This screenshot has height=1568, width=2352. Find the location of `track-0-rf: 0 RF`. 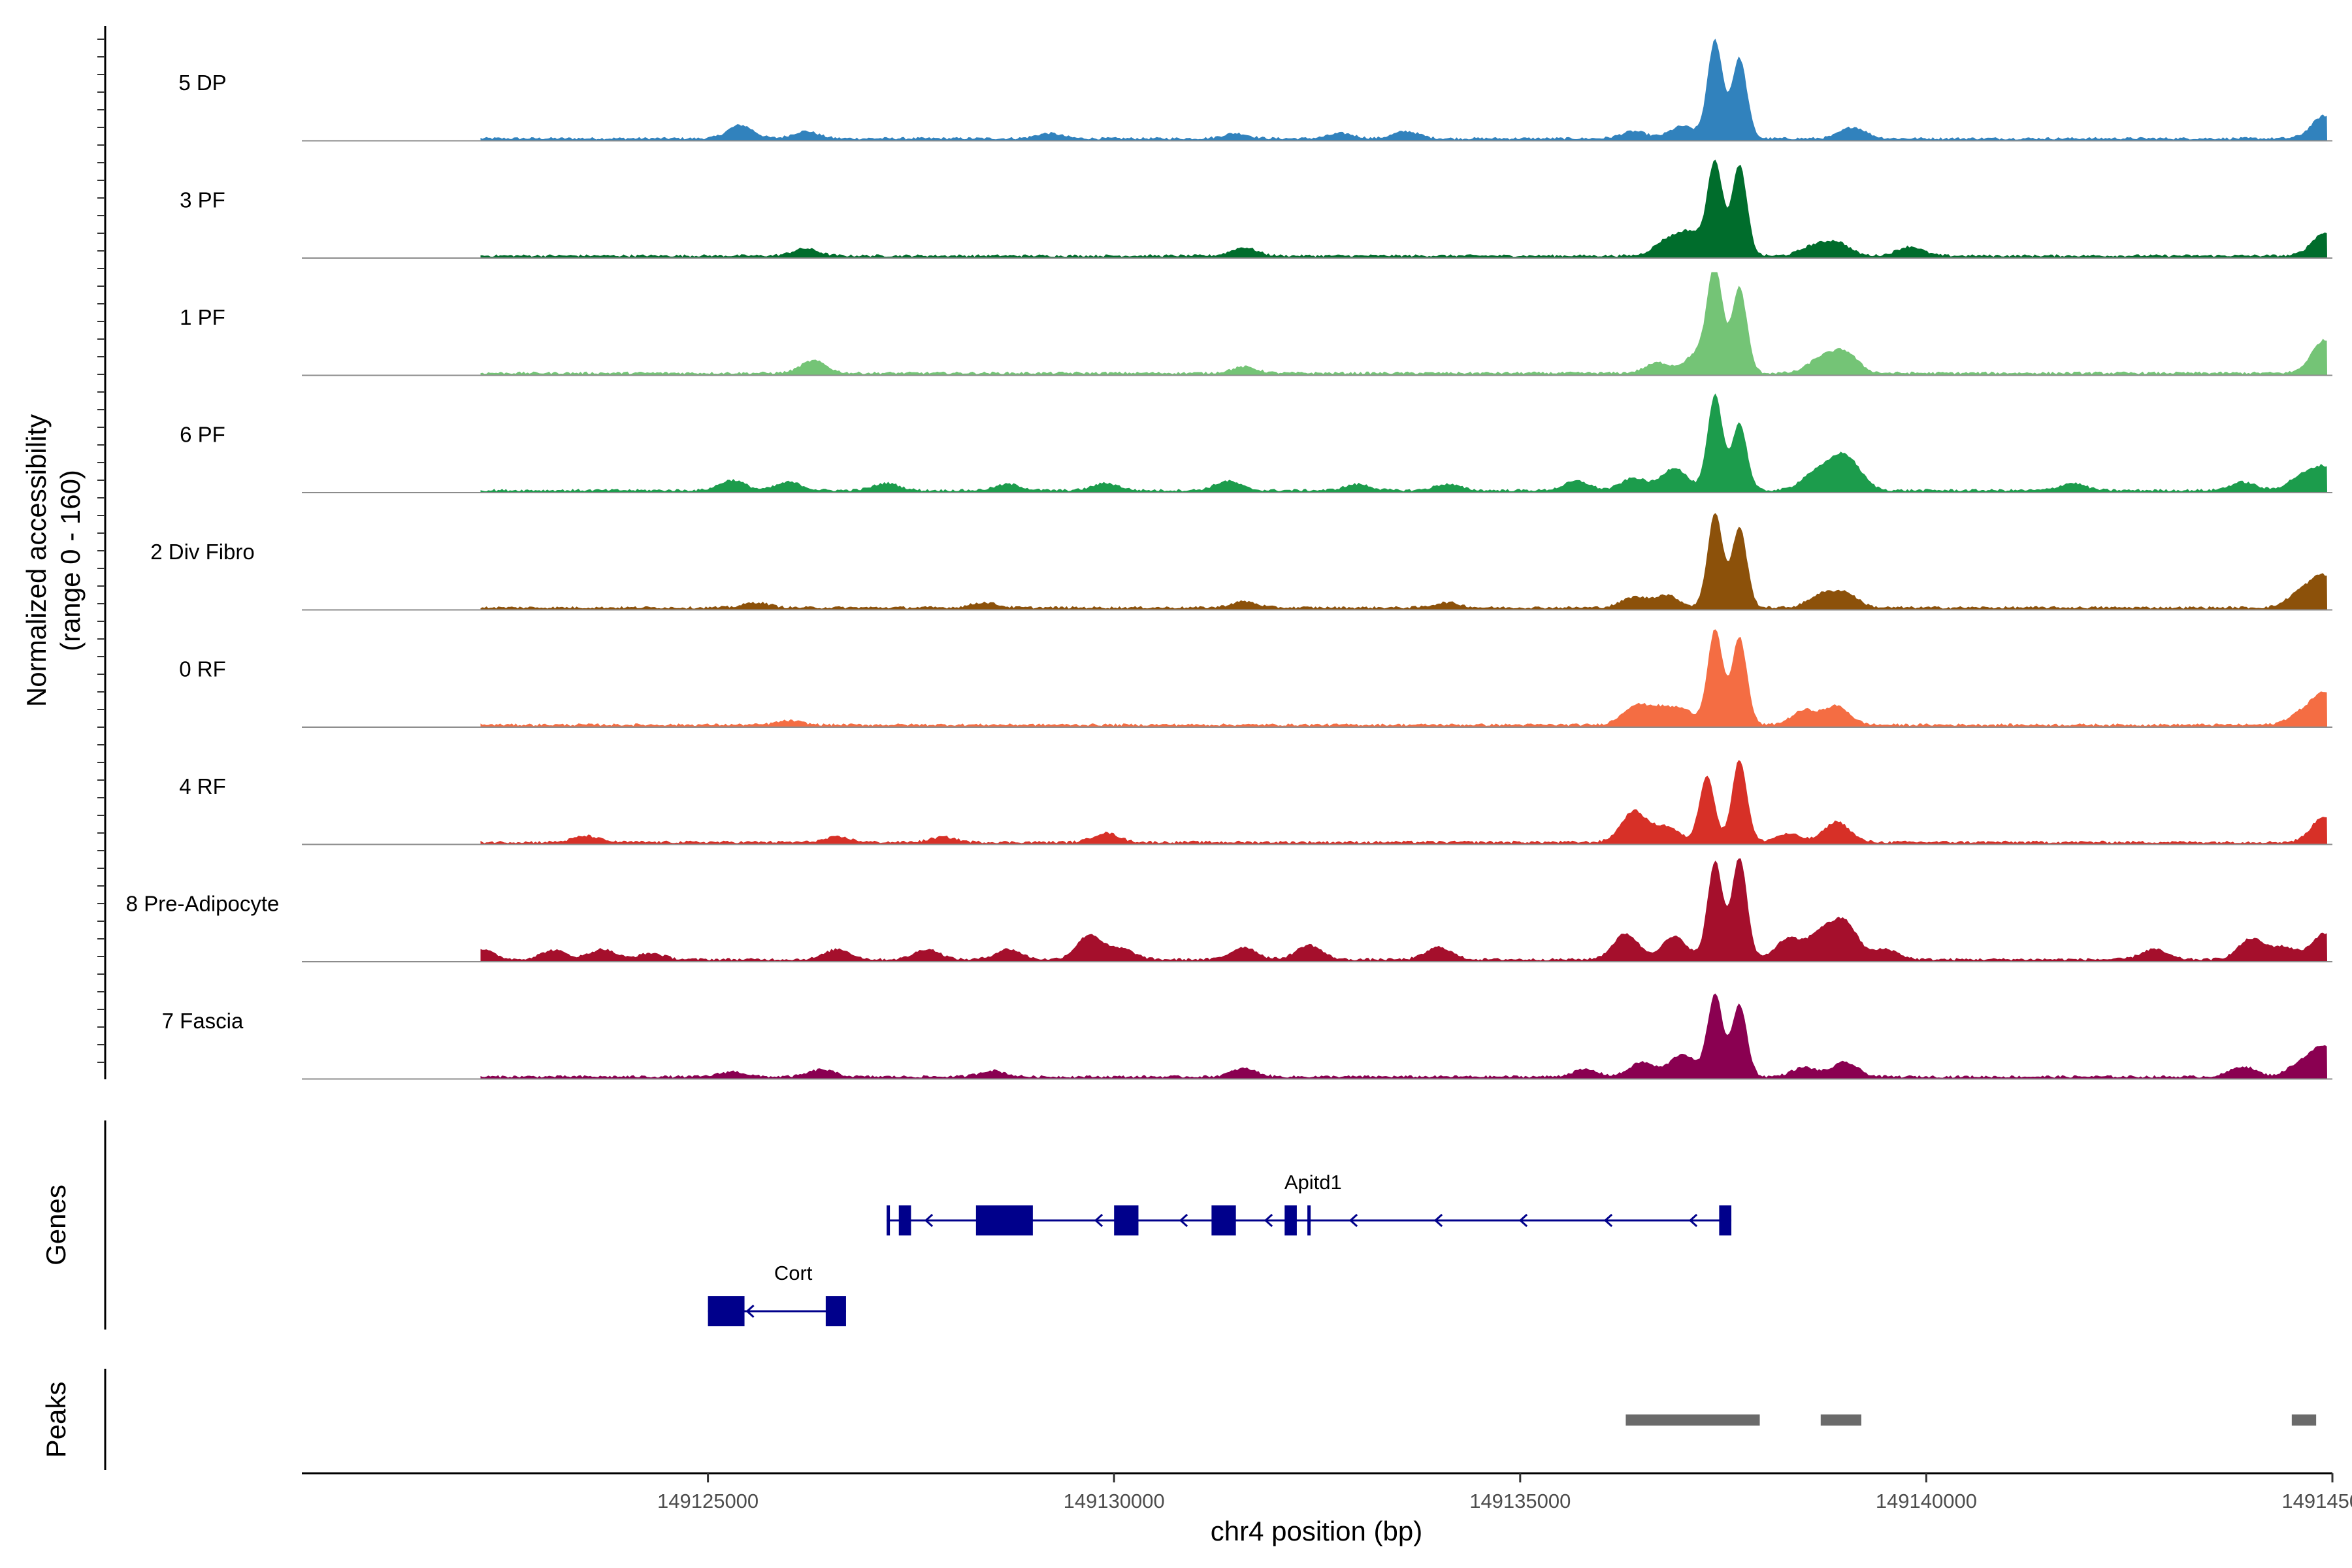

track-0-rf: 0 RF is located at coordinates (1255, 678).